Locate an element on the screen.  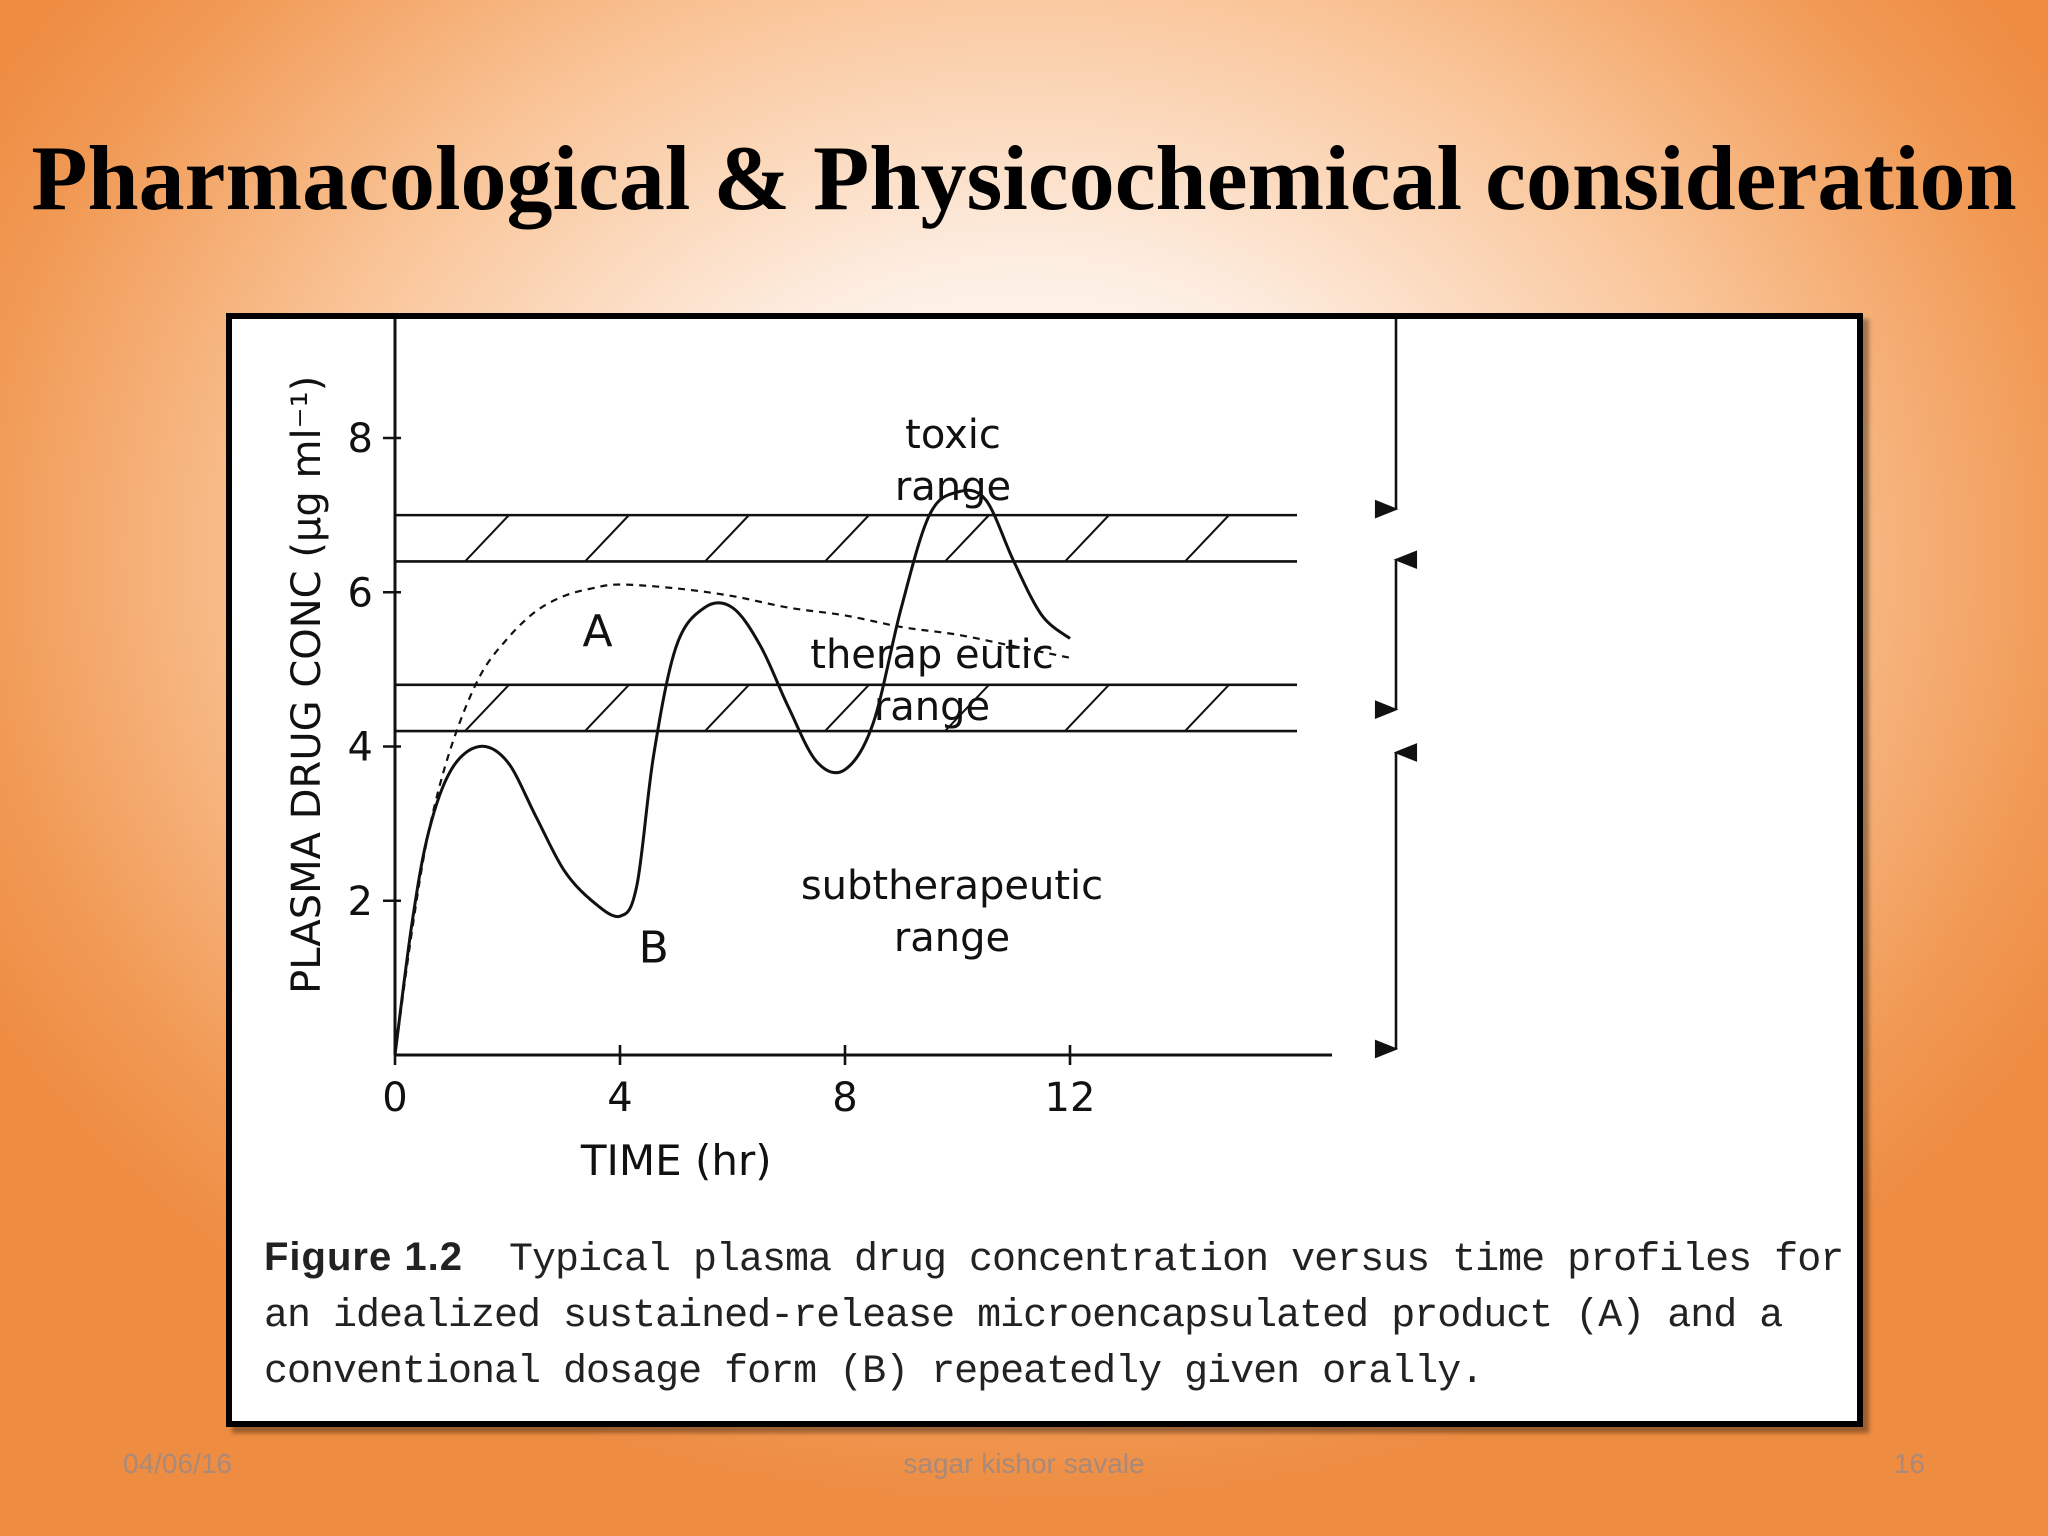
y-tick-label: 2 is located at coordinates (360, 902).